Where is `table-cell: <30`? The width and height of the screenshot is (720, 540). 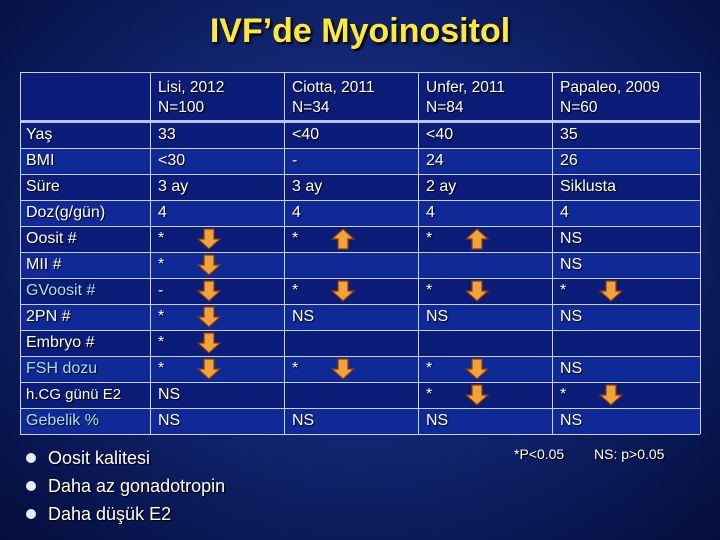 table-cell: <30 is located at coordinates (172, 160).